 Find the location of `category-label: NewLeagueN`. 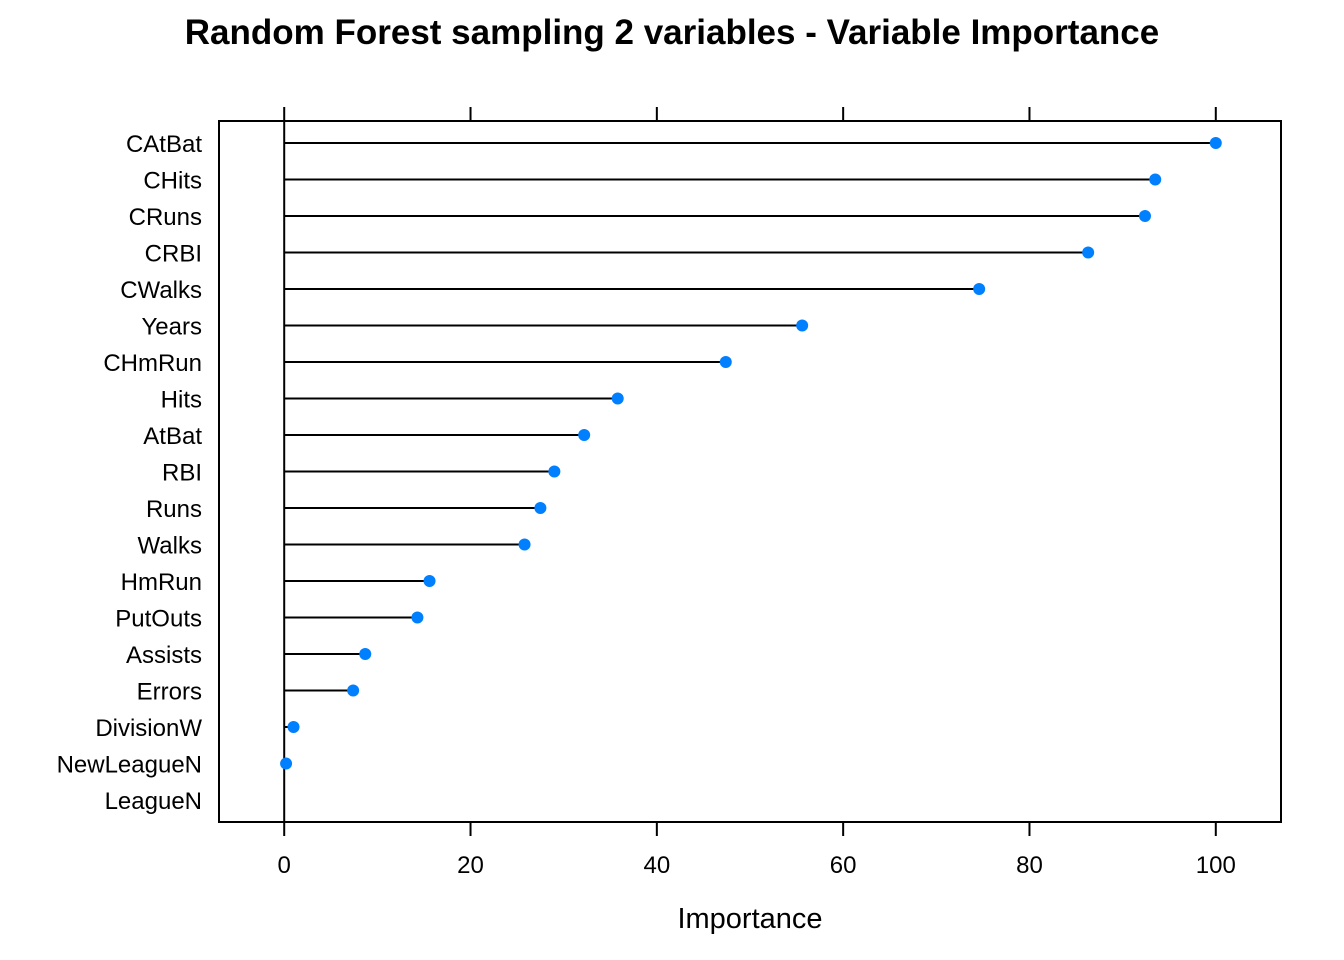

category-label: NewLeagueN is located at coordinates (129, 765).